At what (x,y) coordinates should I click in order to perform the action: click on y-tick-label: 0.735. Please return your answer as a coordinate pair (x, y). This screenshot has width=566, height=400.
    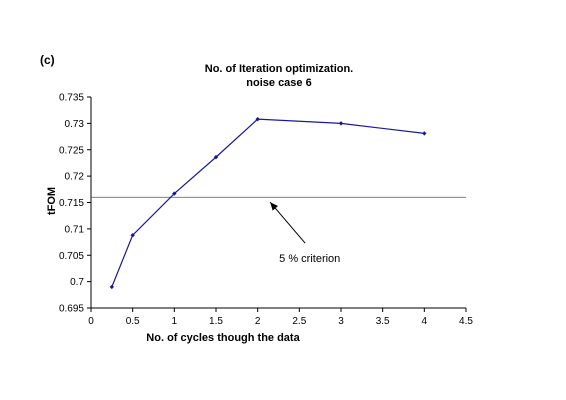
    Looking at the image, I should click on (71, 98).